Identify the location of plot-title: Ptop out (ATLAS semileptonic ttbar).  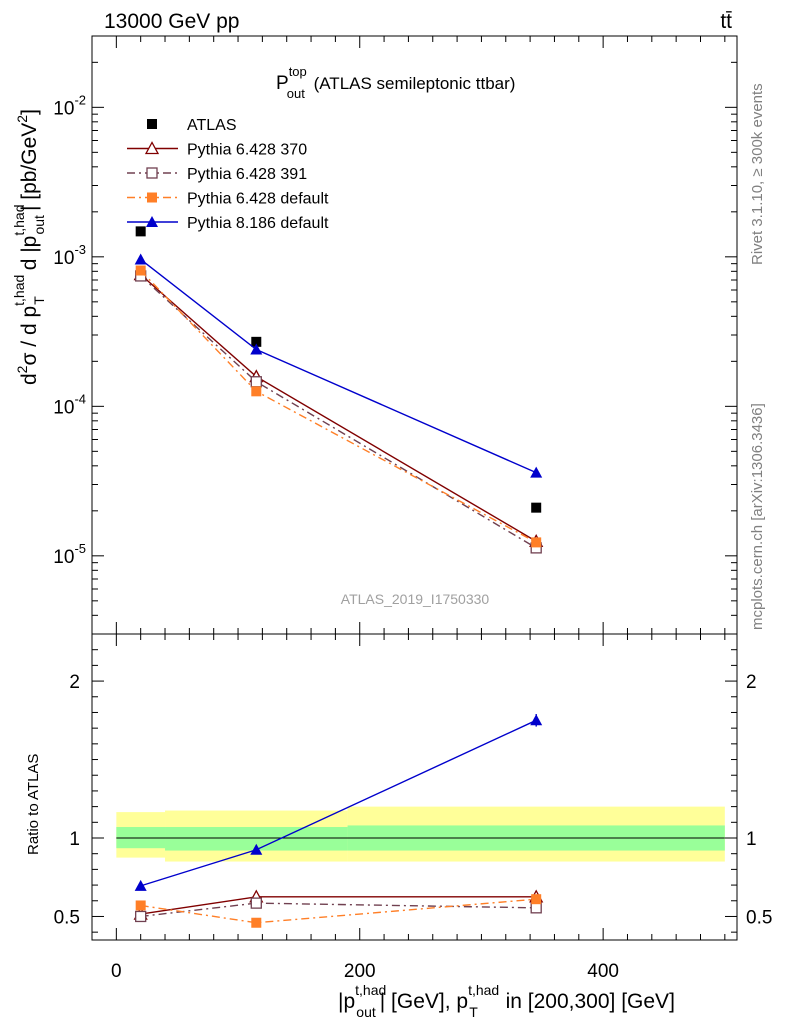
(395, 82).